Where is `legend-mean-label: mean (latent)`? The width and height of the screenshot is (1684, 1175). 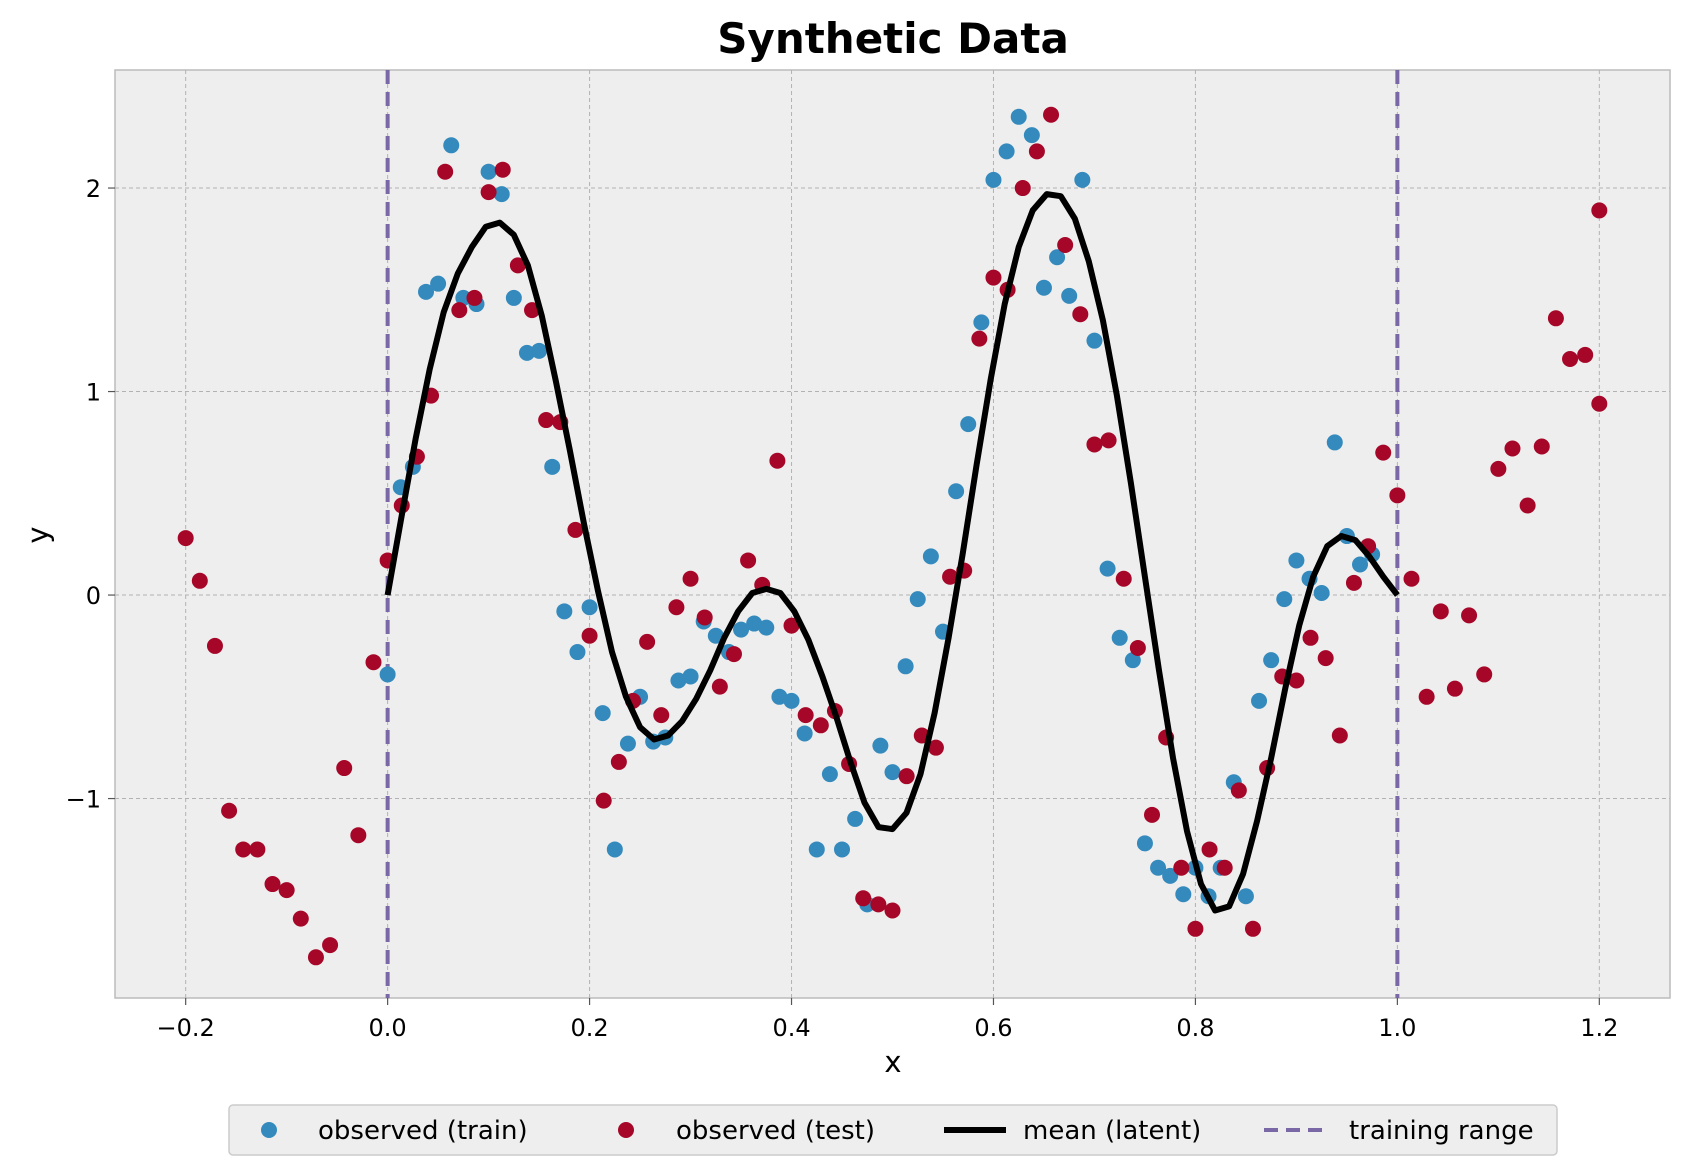 legend-mean-label: mean (latent) is located at coordinates (1112, 1131).